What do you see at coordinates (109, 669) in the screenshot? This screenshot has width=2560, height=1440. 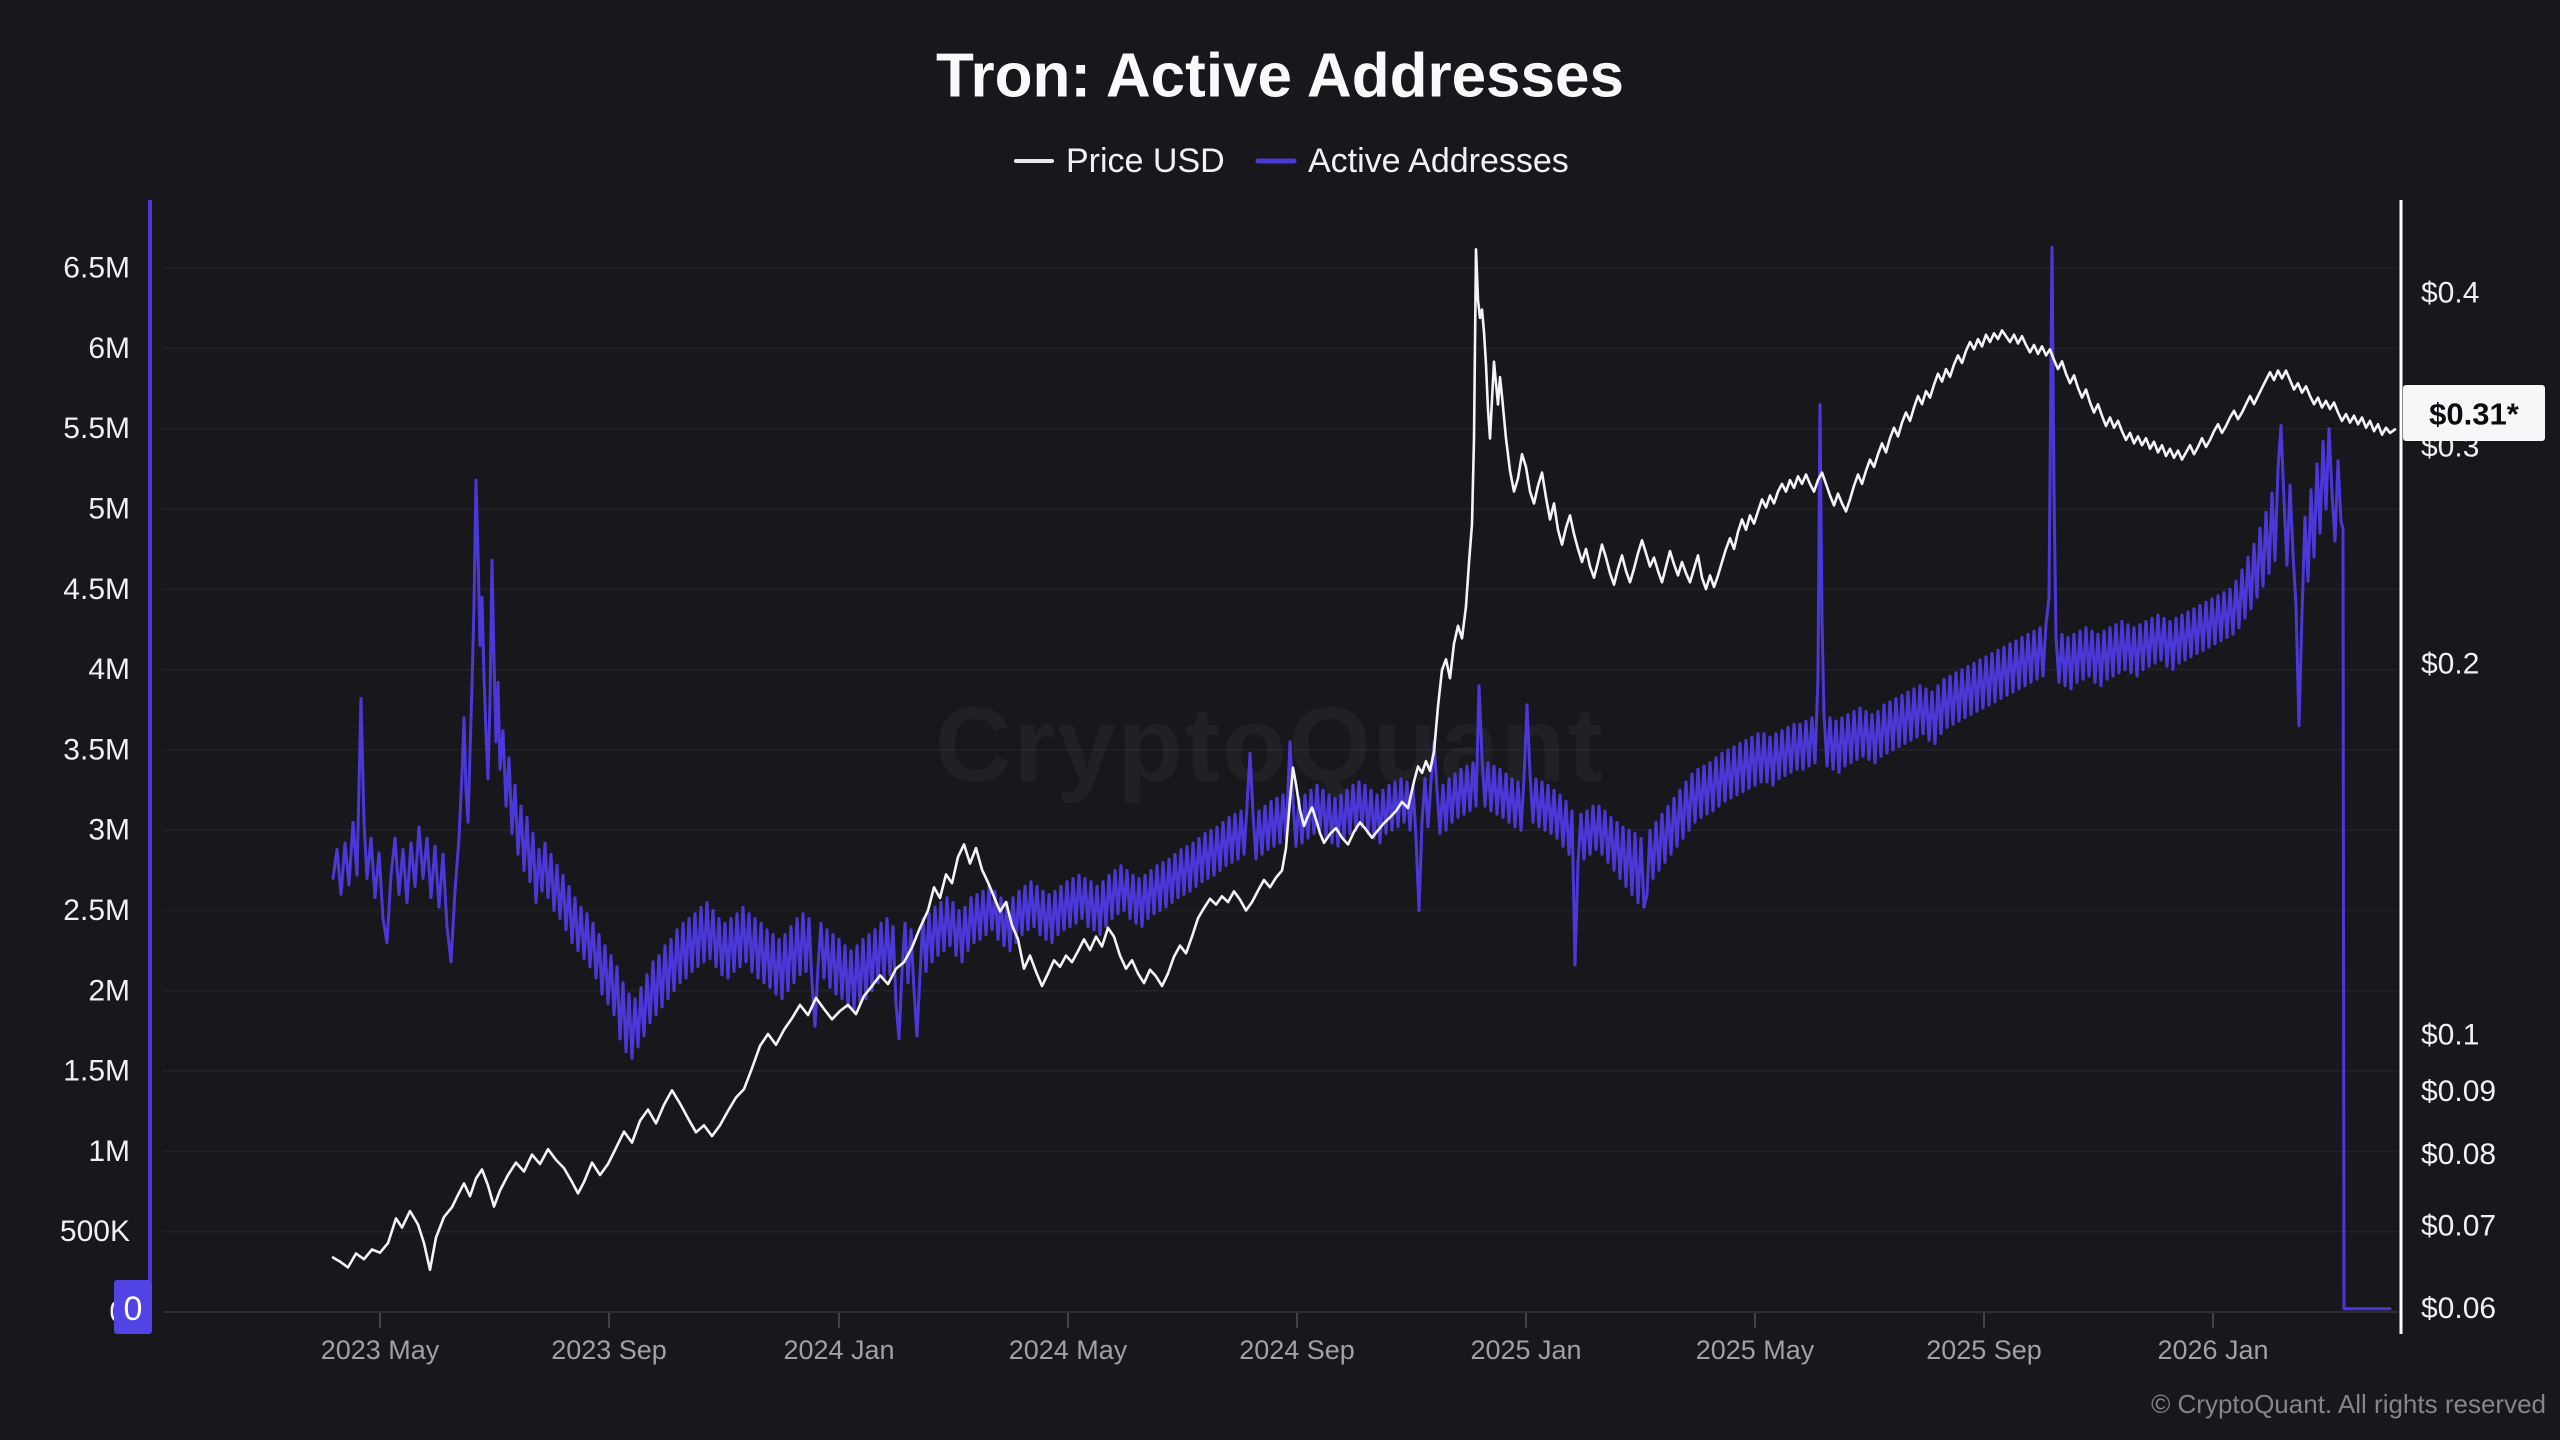 I see `y-left-tick-label: 4M` at bounding box center [109, 669].